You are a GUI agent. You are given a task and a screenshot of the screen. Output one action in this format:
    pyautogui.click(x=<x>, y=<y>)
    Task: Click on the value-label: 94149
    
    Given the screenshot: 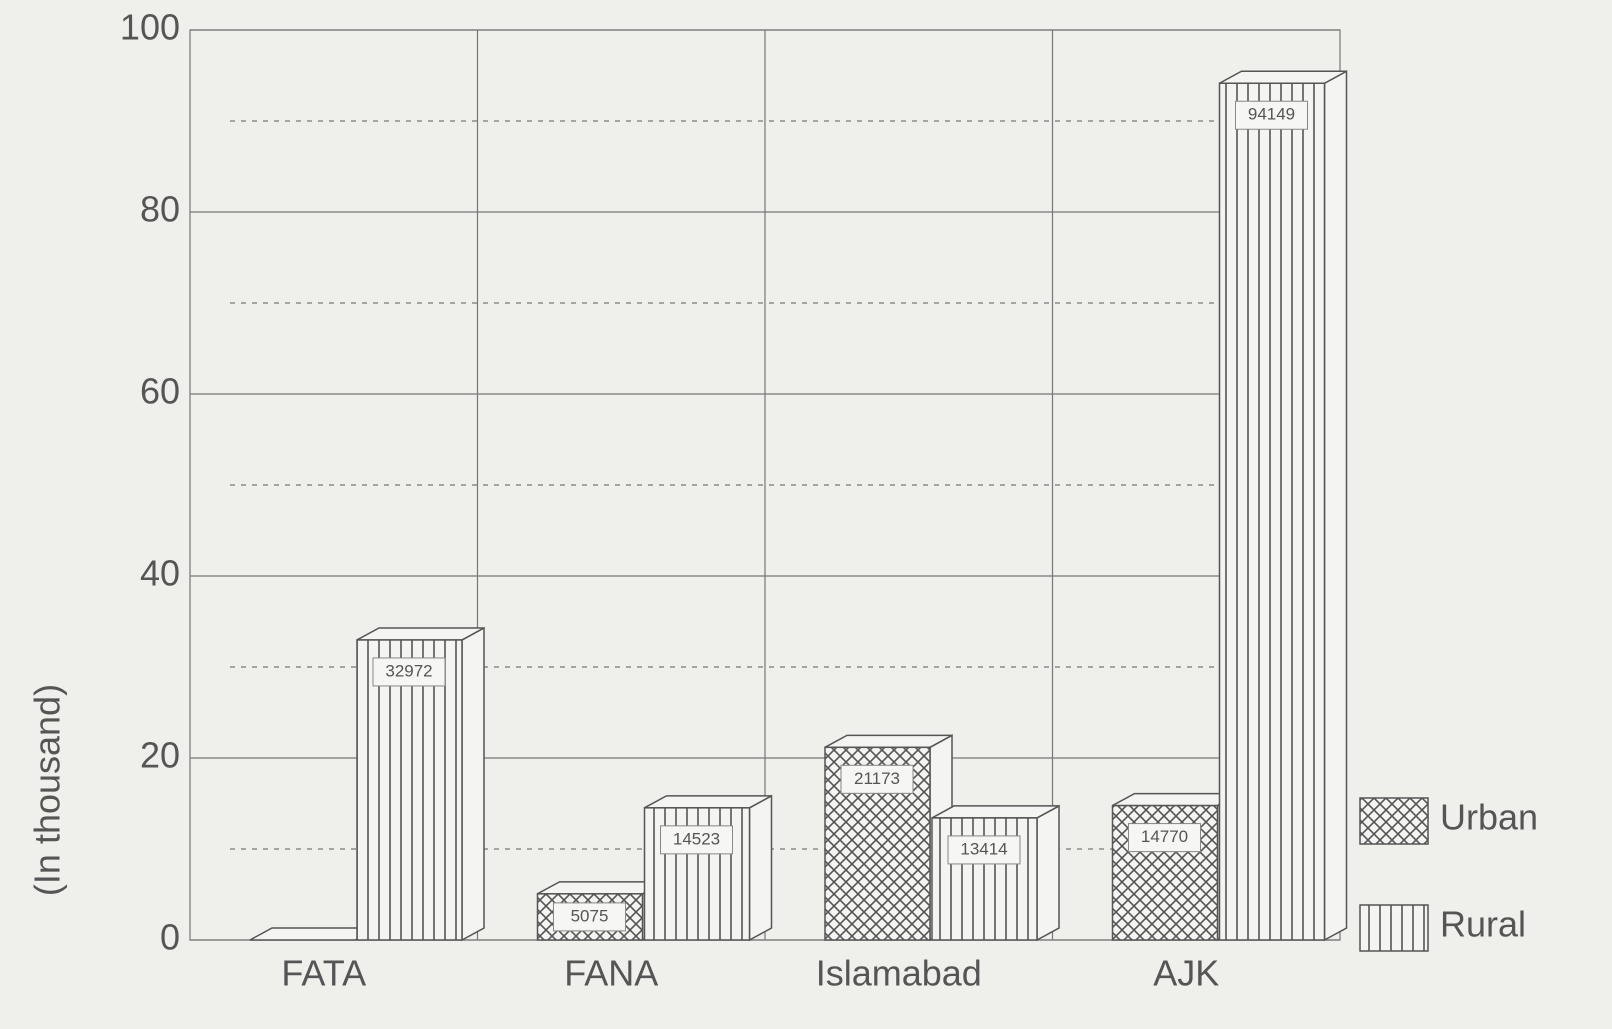 What is the action you would take?
    pyautogui.click(x=1271, y=114)
    